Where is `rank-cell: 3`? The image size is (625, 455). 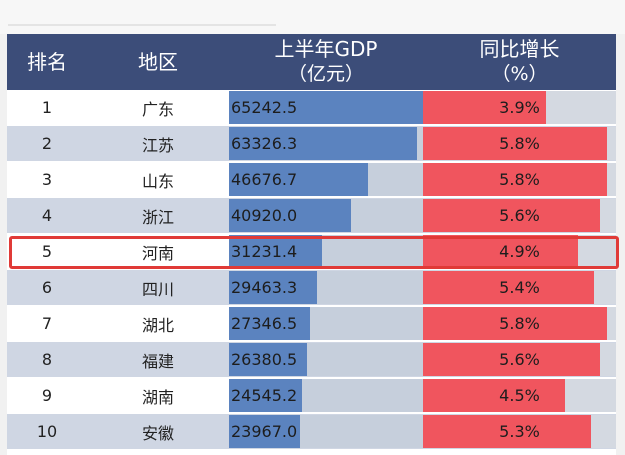
rank-cell: 3 is located at coordinates (47, 179).